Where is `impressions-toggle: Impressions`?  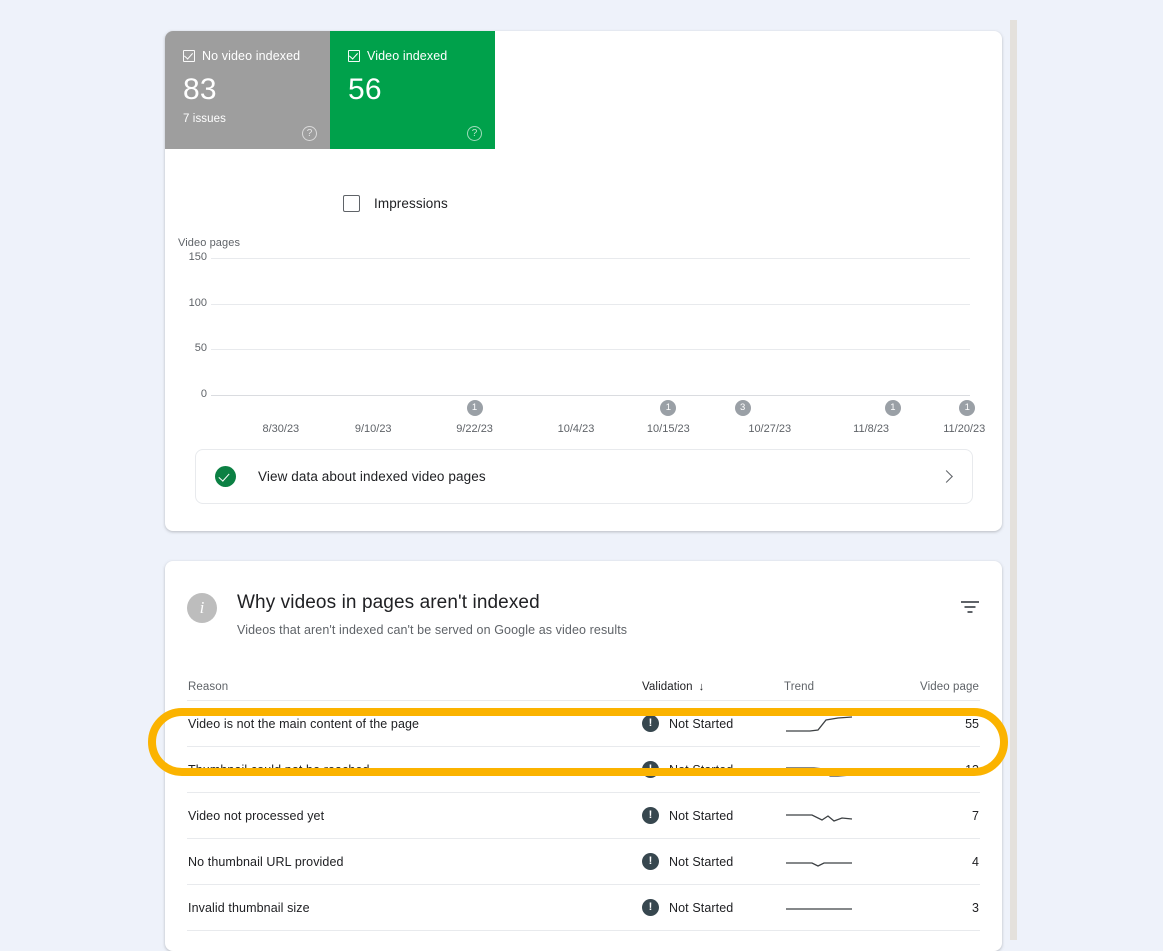 impressions-toggle: Impressions is located at coordinates (395, 203).